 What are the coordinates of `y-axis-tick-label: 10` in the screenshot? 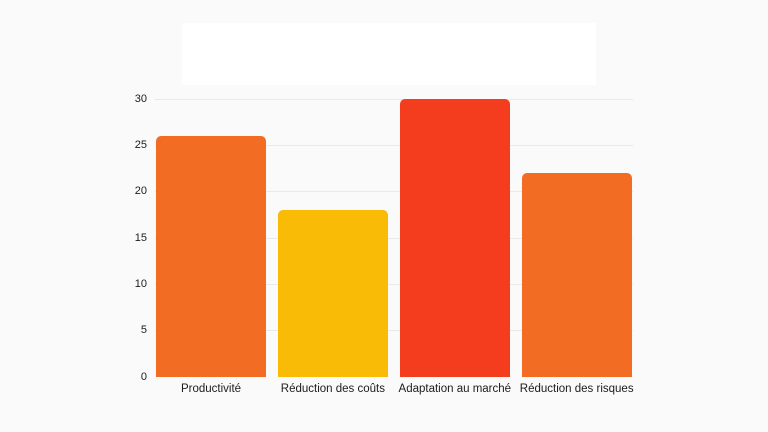 It's located at (140, 283).